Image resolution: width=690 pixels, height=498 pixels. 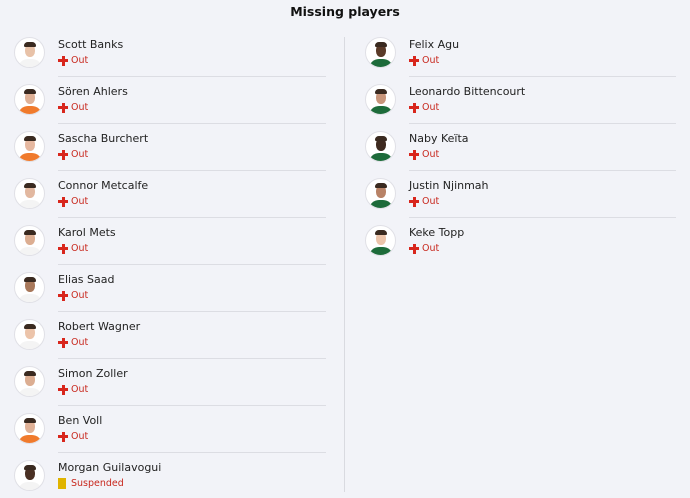 I want to click on player-row: Sascha Burchert Out, so click(x=170, y=147).